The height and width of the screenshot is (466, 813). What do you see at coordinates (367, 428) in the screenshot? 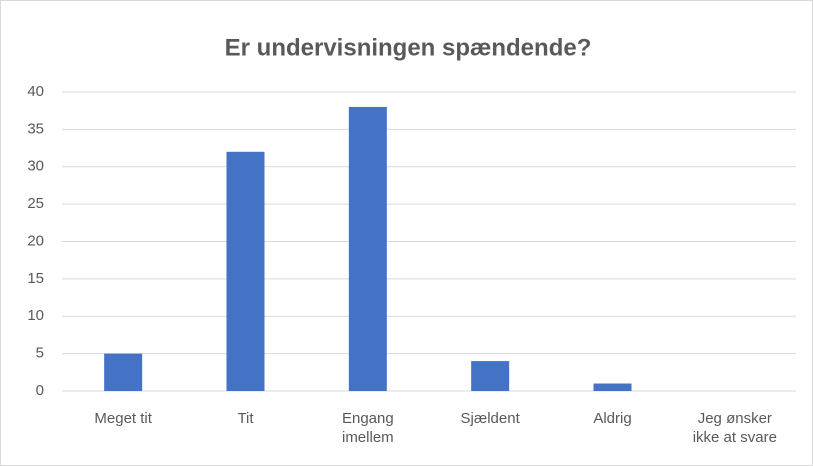
I see `x-tick-label: Engang imellem` at bounding box center [367, 428].